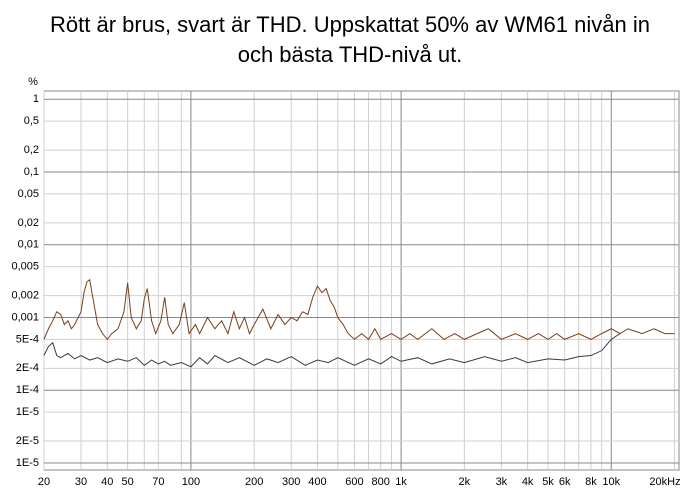 The image size is (700, 495). Describe the element at coordinates (528, 482) in the screenshot. I see `x-tick-label: 4k` at that location.